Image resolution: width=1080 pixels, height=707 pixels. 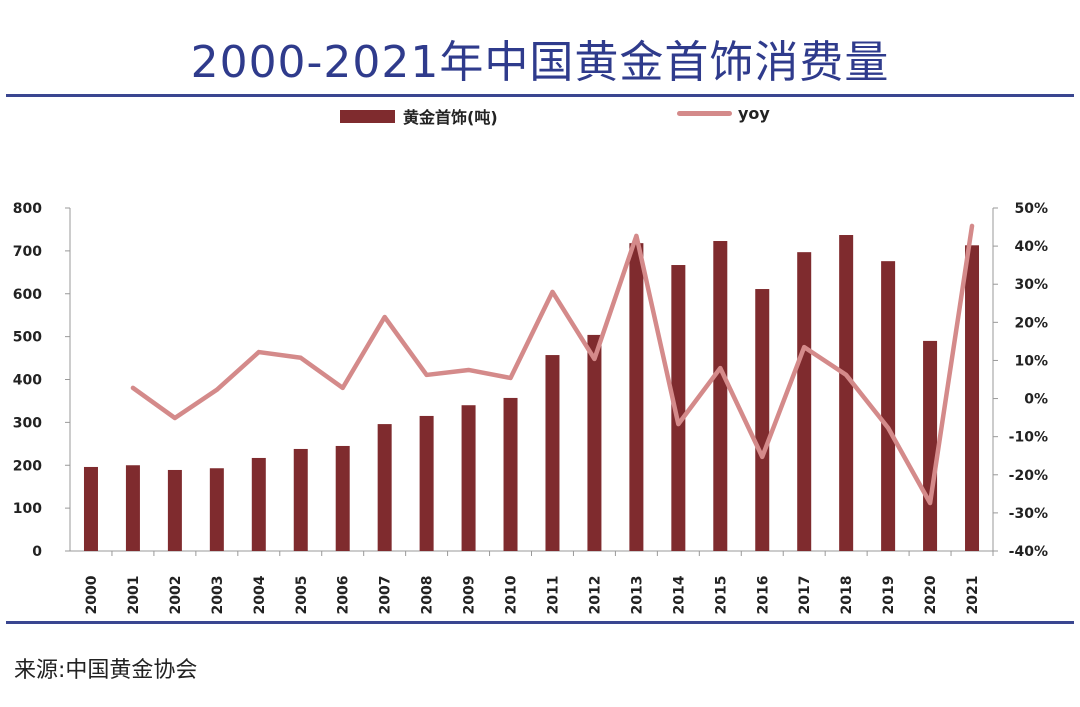 What do you see at coordinates (763, 595) in the screenshot?
I see `x-tick-label: 2016` at bounding box center [763, 595].